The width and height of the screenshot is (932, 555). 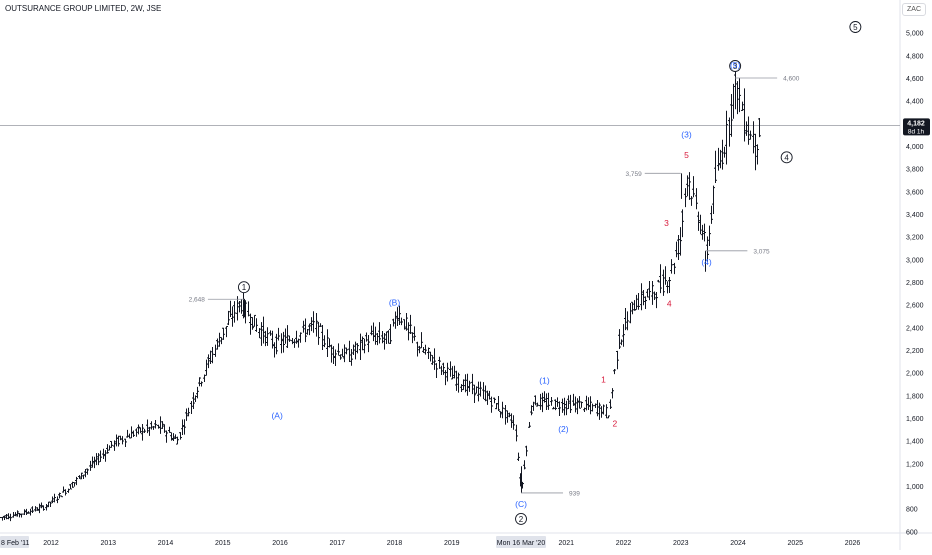 I want to click on time-tick-label: 2019, so click(x=452, y=543).